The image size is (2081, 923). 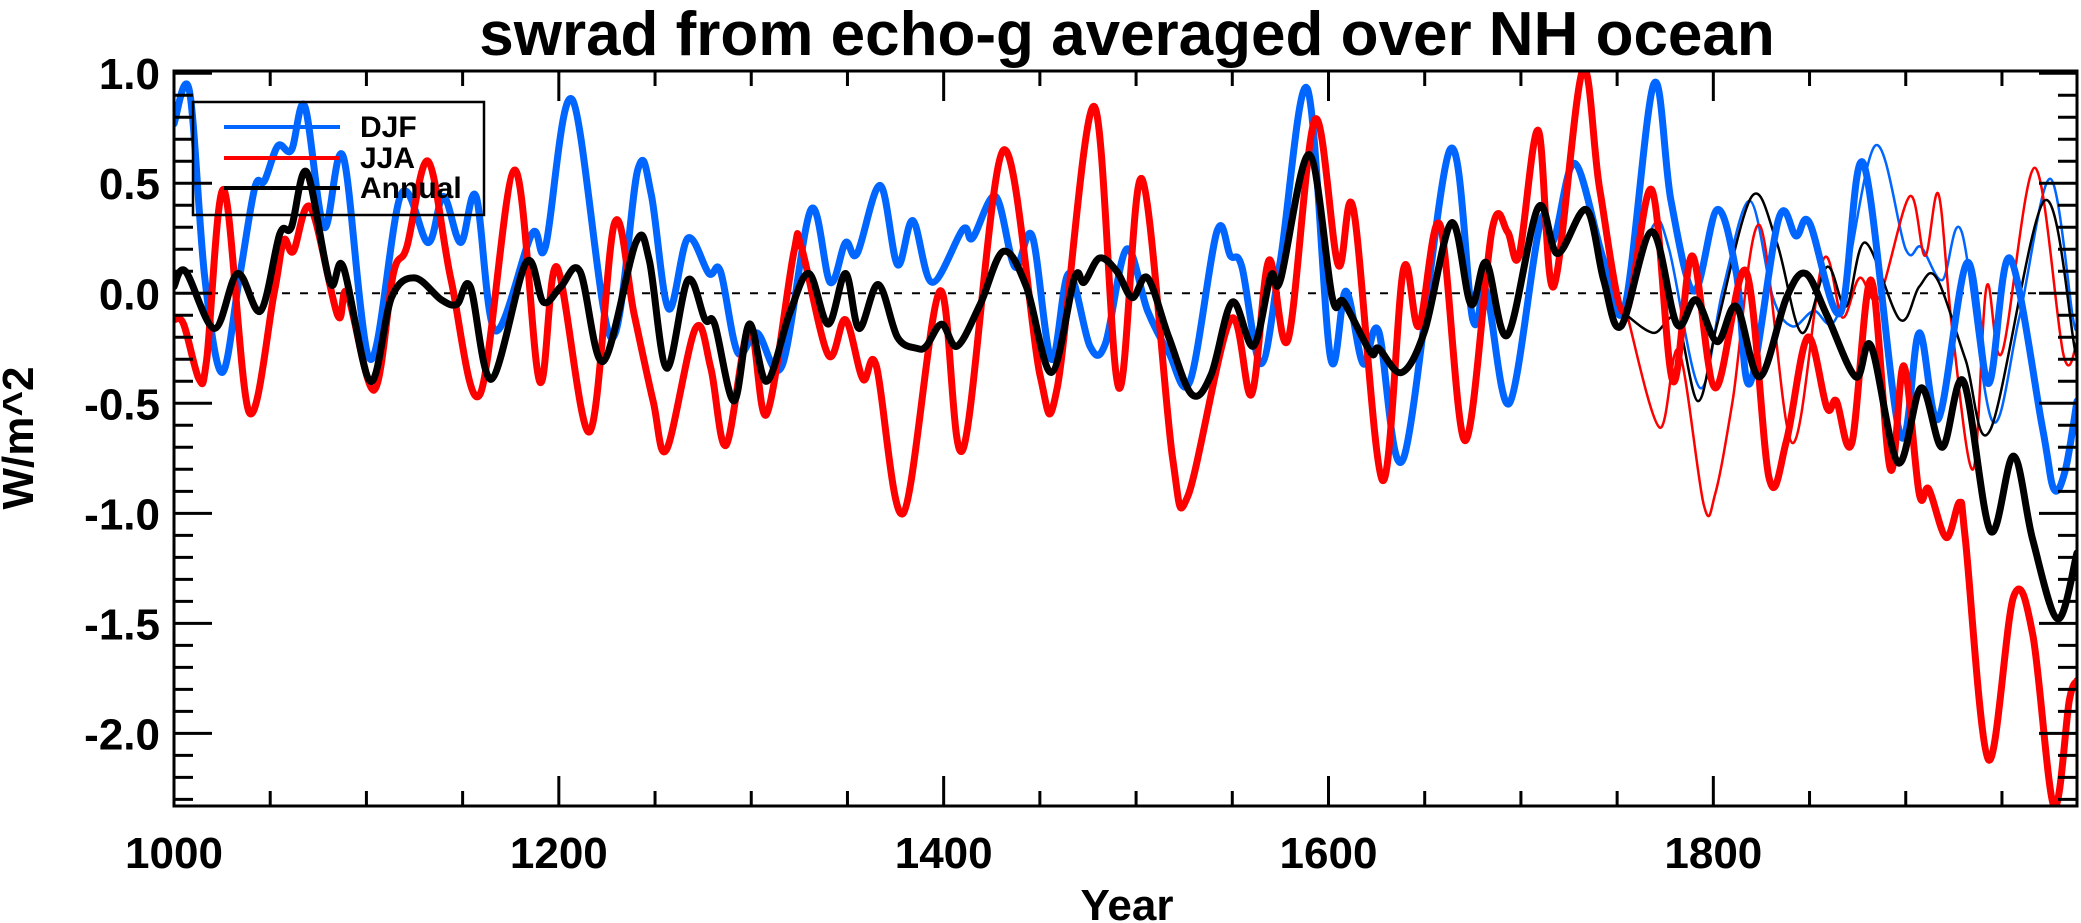 I want to click on x-tick-label: 1600, so click(x=1329, y=853).